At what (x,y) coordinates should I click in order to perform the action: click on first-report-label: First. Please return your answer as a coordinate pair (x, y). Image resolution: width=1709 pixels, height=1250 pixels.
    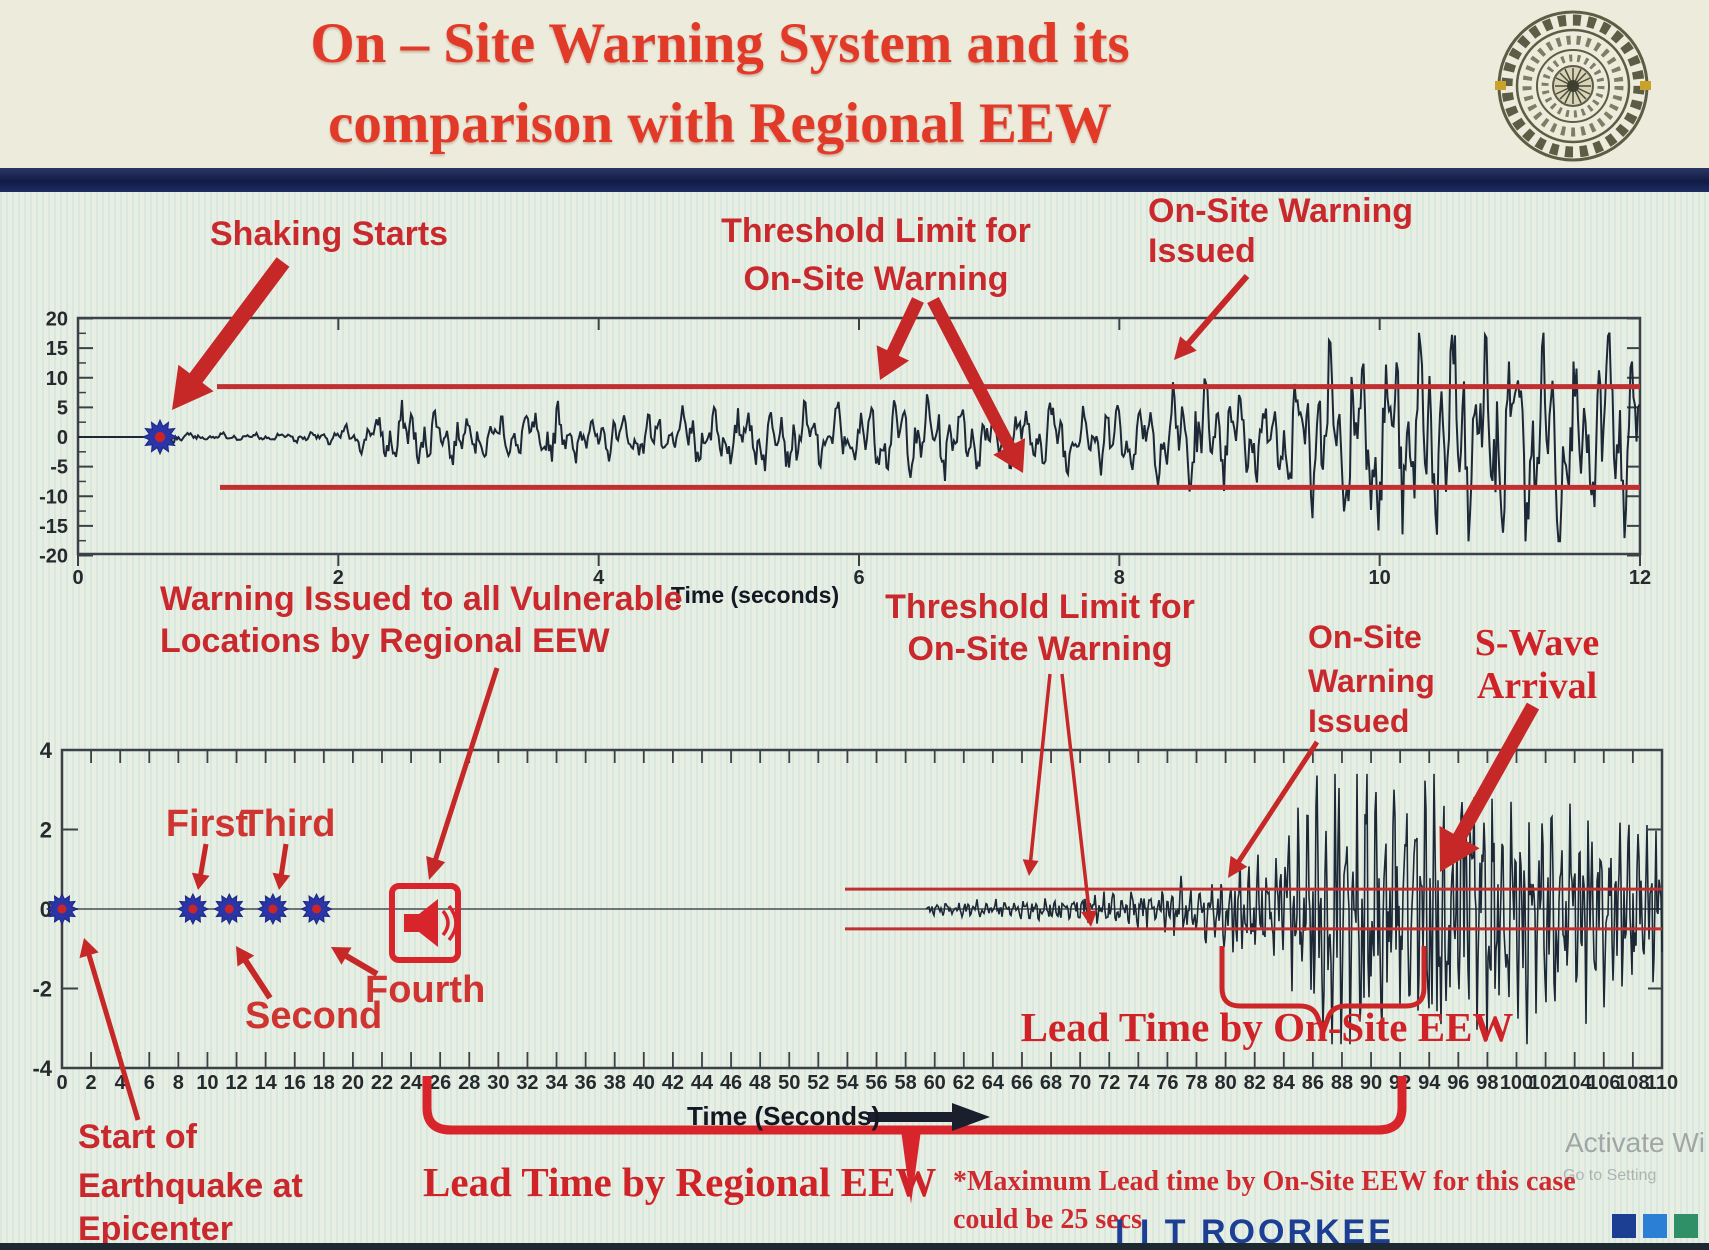
    Looking at the image, I should click on (207, 824).